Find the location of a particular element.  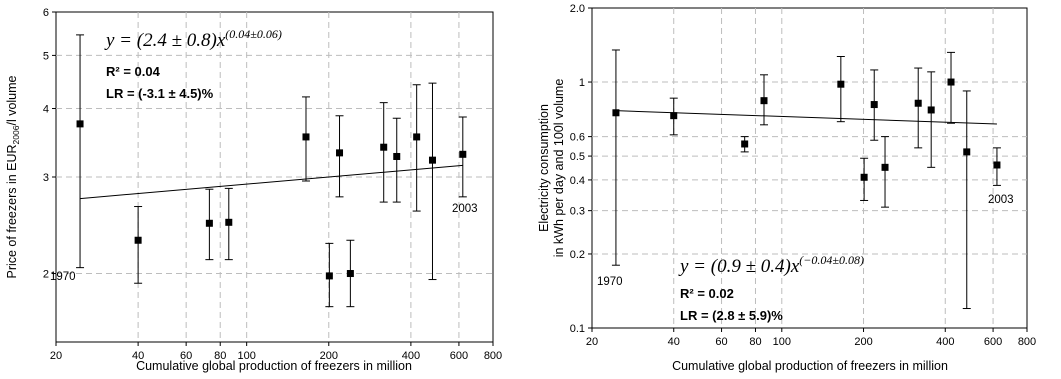

y-tick-label: 3 is located at coordinates (46, 178).